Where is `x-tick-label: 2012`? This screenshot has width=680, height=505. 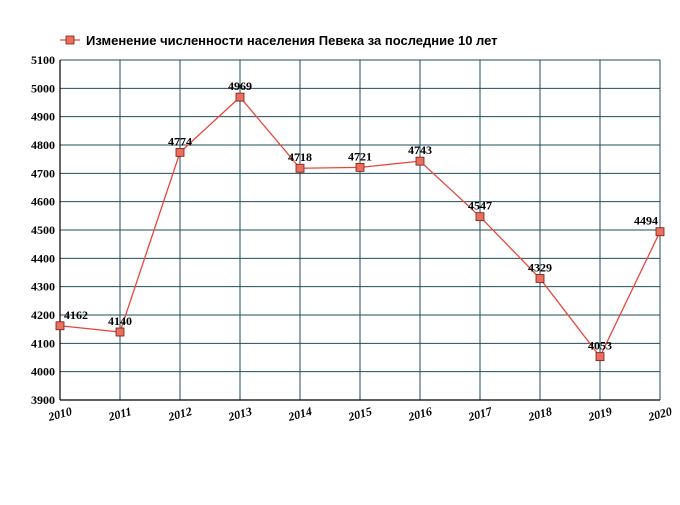 x-tick-label: 2012 is located at coordinates (180, 414).